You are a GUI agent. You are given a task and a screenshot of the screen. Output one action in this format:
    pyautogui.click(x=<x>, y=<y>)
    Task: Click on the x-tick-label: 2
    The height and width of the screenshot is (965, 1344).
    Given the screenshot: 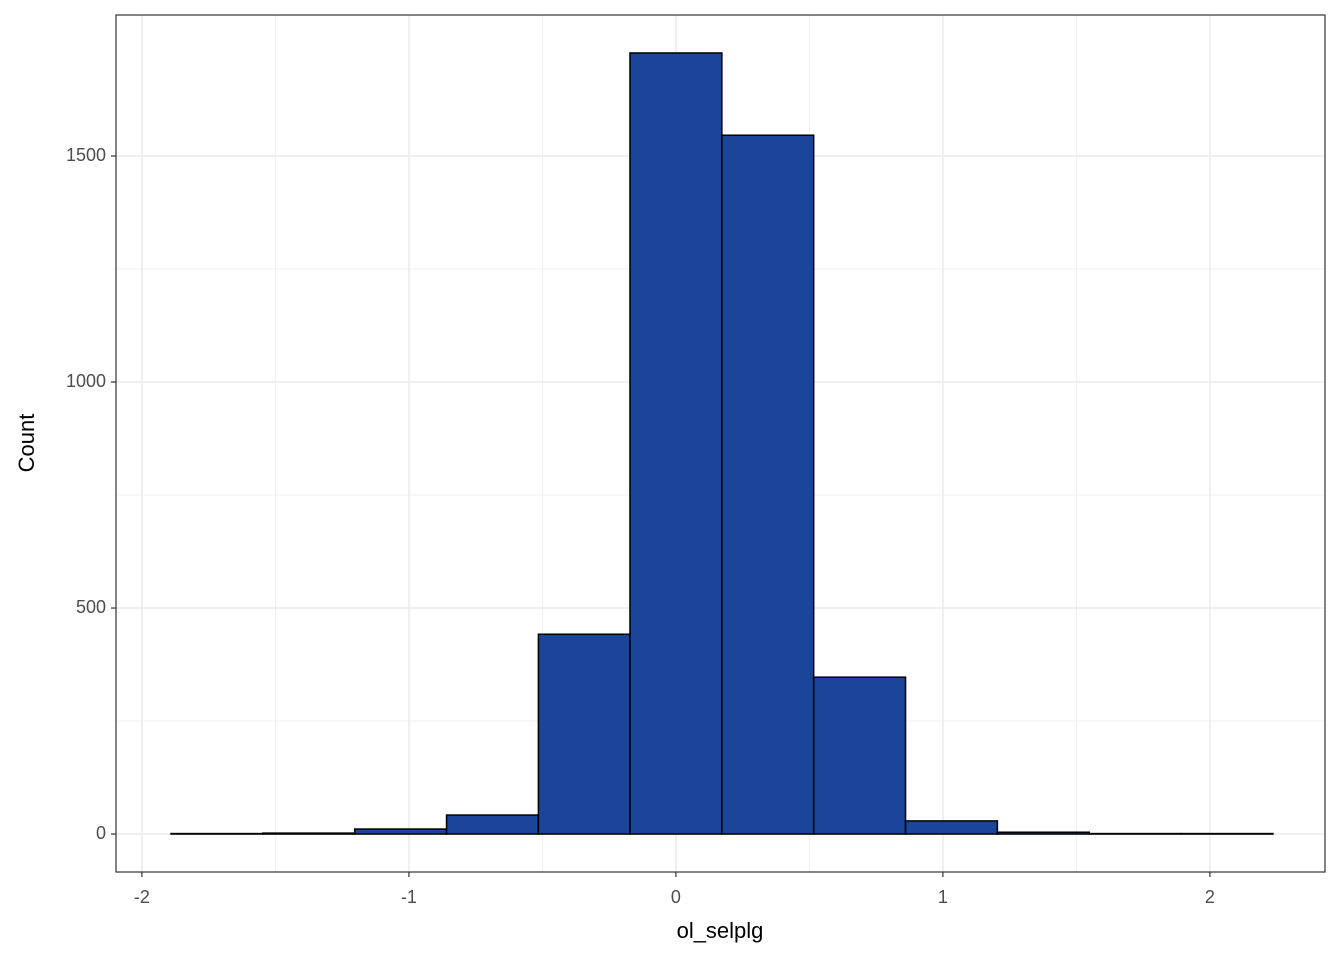 What is the action you would take?
    pyautogui.click(x=1210, y=897)
    